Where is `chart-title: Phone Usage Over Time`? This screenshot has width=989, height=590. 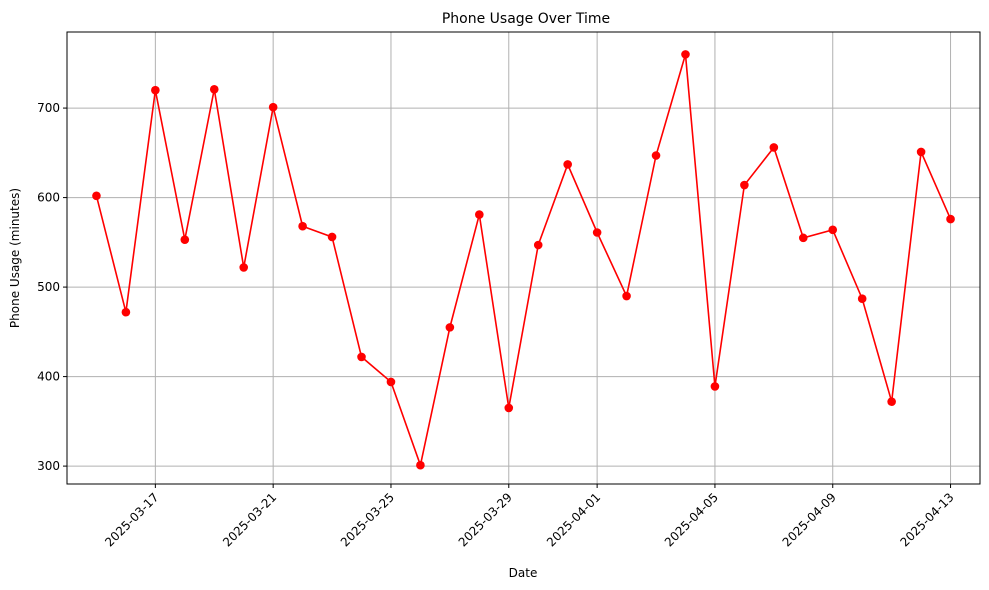
chart-title: Phone Usage Over Time is located at coordinates (526, 19).